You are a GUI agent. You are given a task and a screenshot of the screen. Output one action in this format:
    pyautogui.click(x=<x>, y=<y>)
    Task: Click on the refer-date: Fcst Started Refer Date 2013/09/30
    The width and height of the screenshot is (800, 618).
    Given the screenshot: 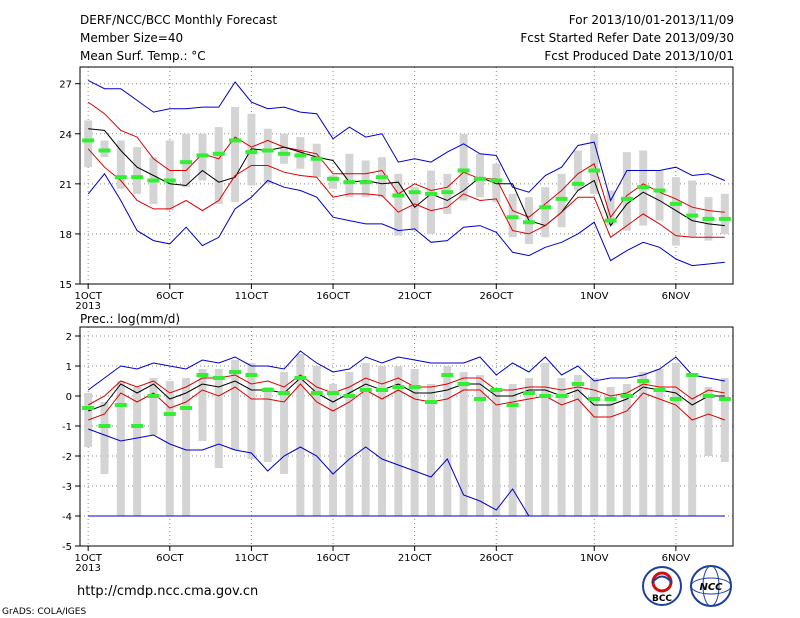 What is the action you would take?
    pyautogui.click(x=627, y=38)
    